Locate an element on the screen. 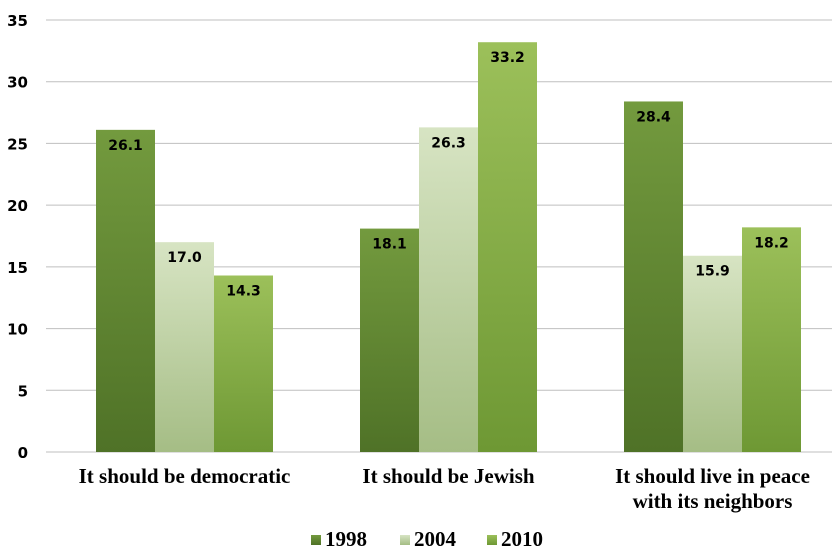 Image resolution: width=832 pixels, height=554 pixels. data-label: 15.9 is located at coordinates (712, 272).